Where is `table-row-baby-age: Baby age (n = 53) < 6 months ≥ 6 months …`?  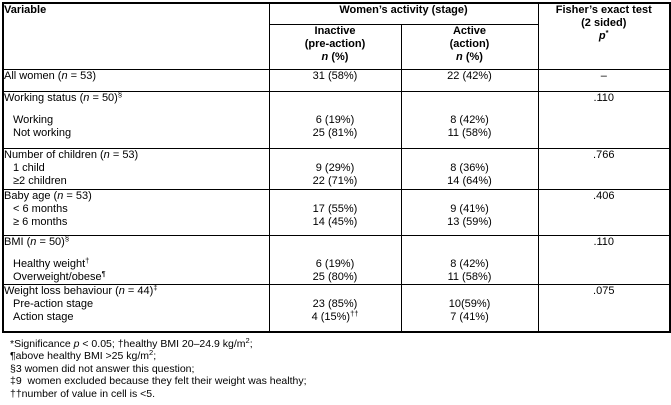
table-row-baby-age: Baby age (n = 53) < 6 months ≥ 6 months … is located at coordinates (336, 212).